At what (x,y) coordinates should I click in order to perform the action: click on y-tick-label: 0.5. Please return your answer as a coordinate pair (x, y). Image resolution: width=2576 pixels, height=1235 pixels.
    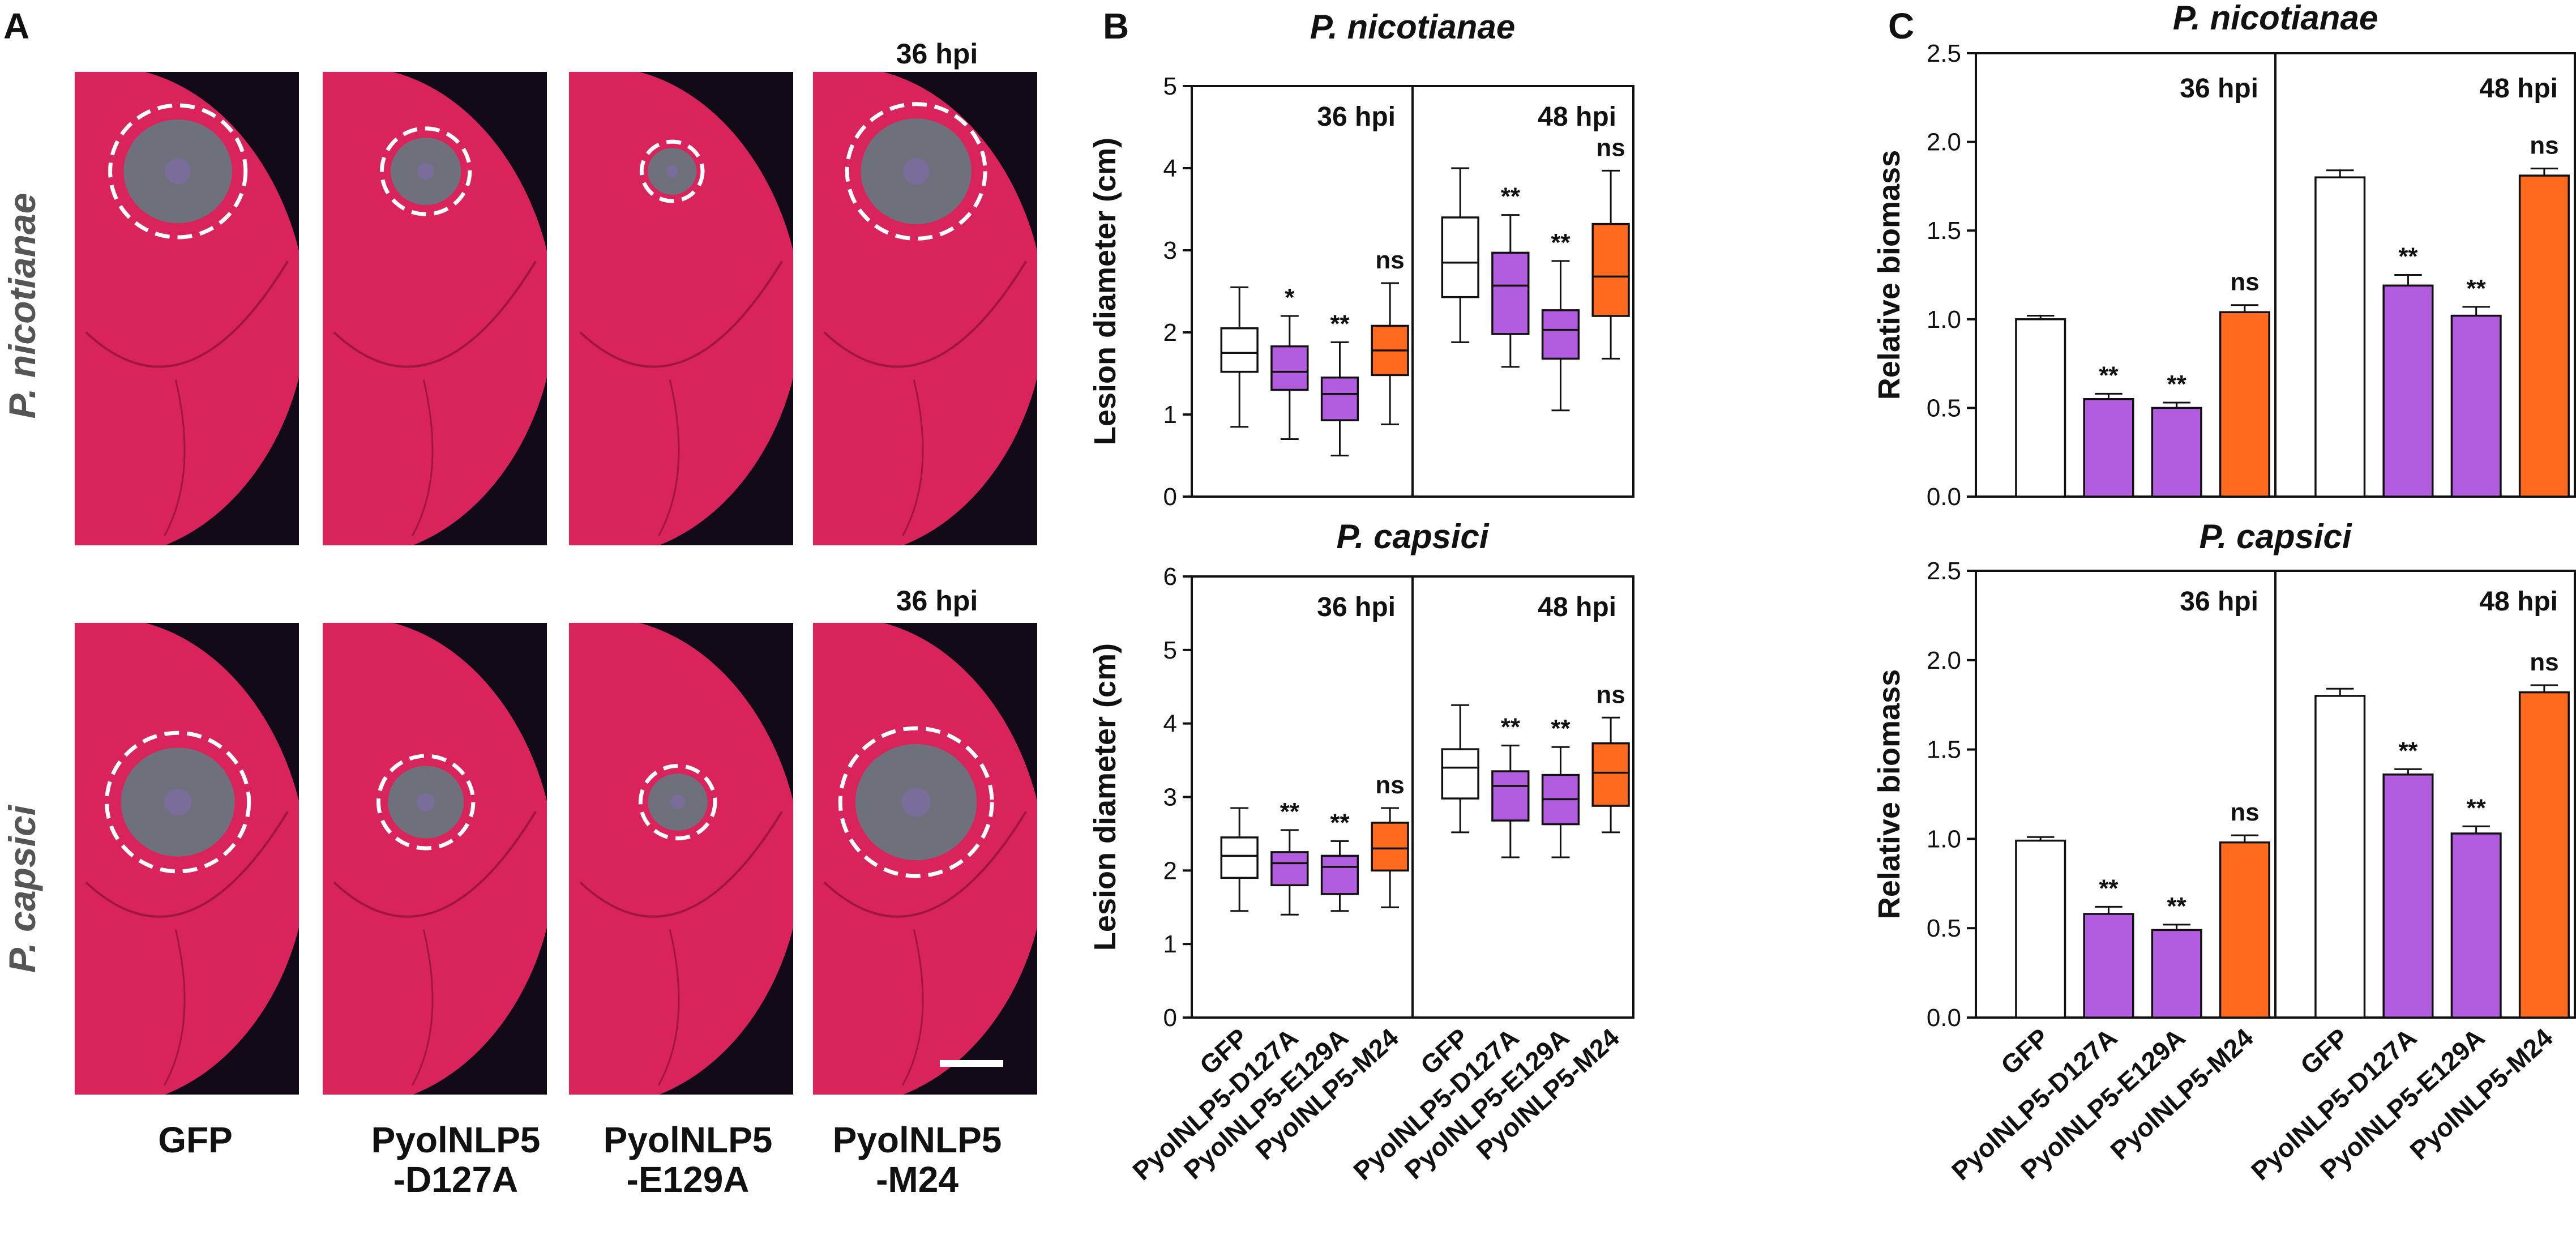
    Looking at the image, I should click on (1944, 928).